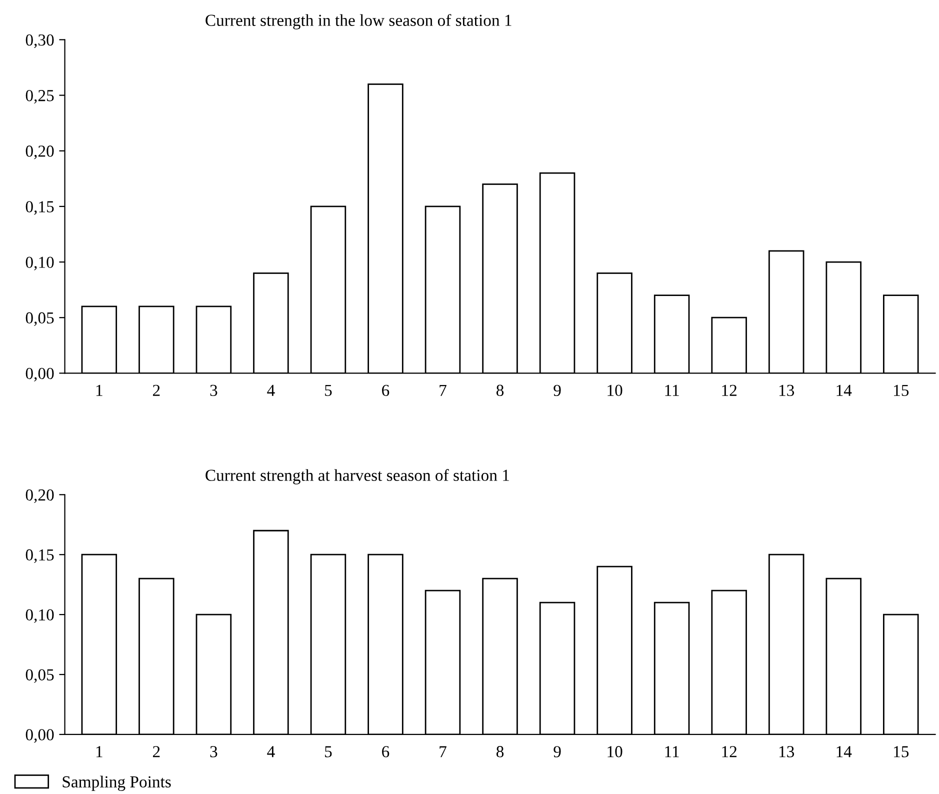  Describe the element at coordinates (359, 22) in the screenshot. I see `chart-title: Current strength in the low season of station 1` at that location.